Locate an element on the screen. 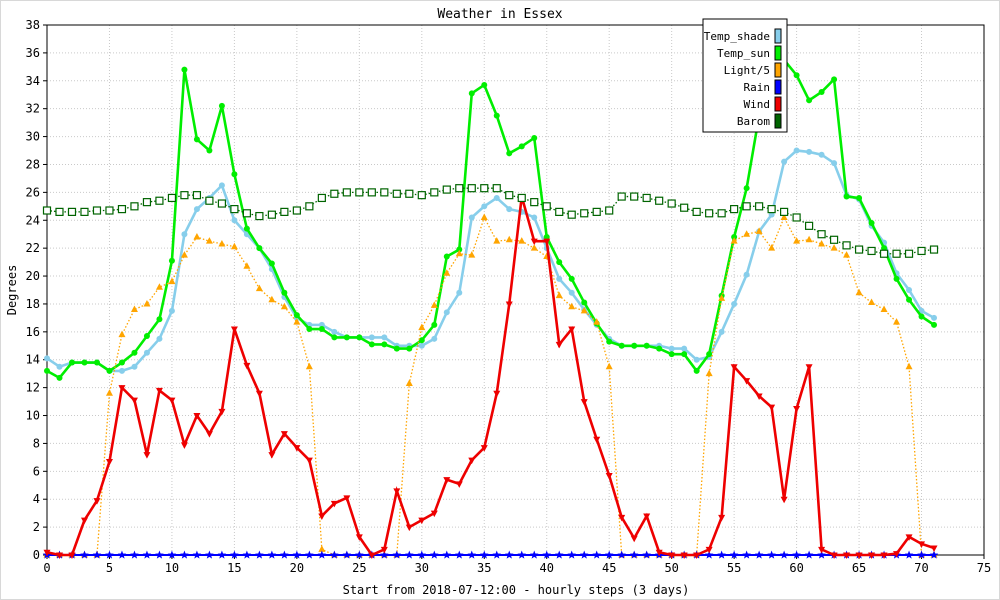 The width and height of the screenshot is (1000, 600). legend-label: Temp_sun is located at coordinates (743, 53).